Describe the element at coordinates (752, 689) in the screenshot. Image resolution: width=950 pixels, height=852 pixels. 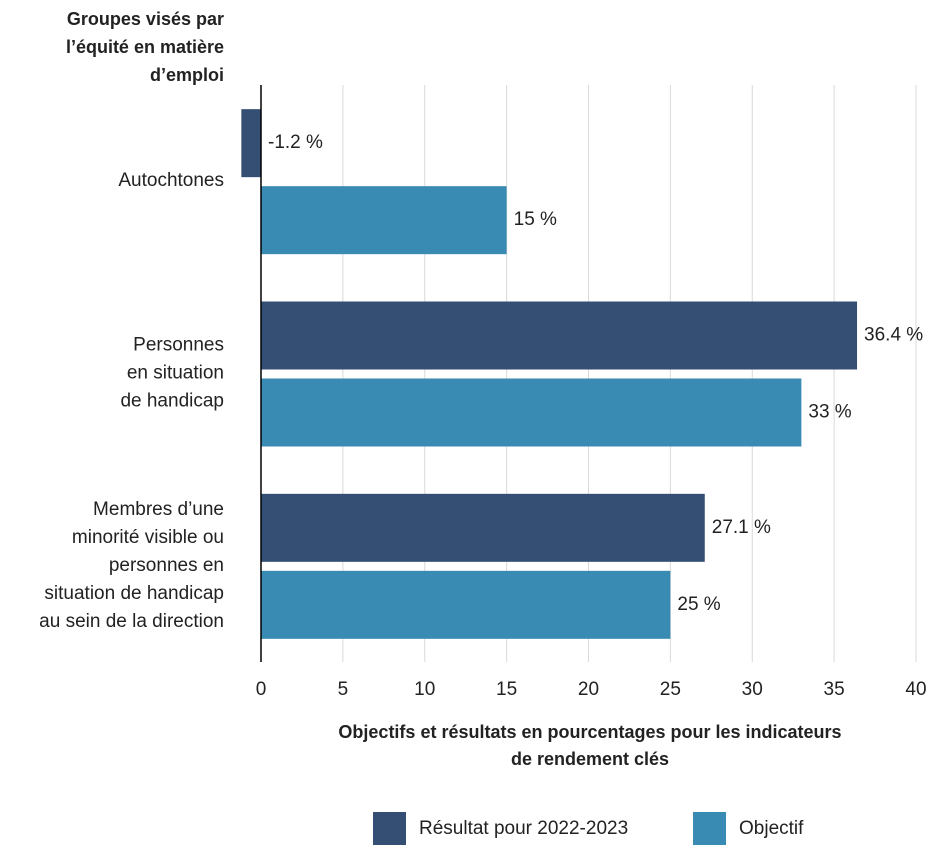
I see `x-tick-label: 30` at that location.